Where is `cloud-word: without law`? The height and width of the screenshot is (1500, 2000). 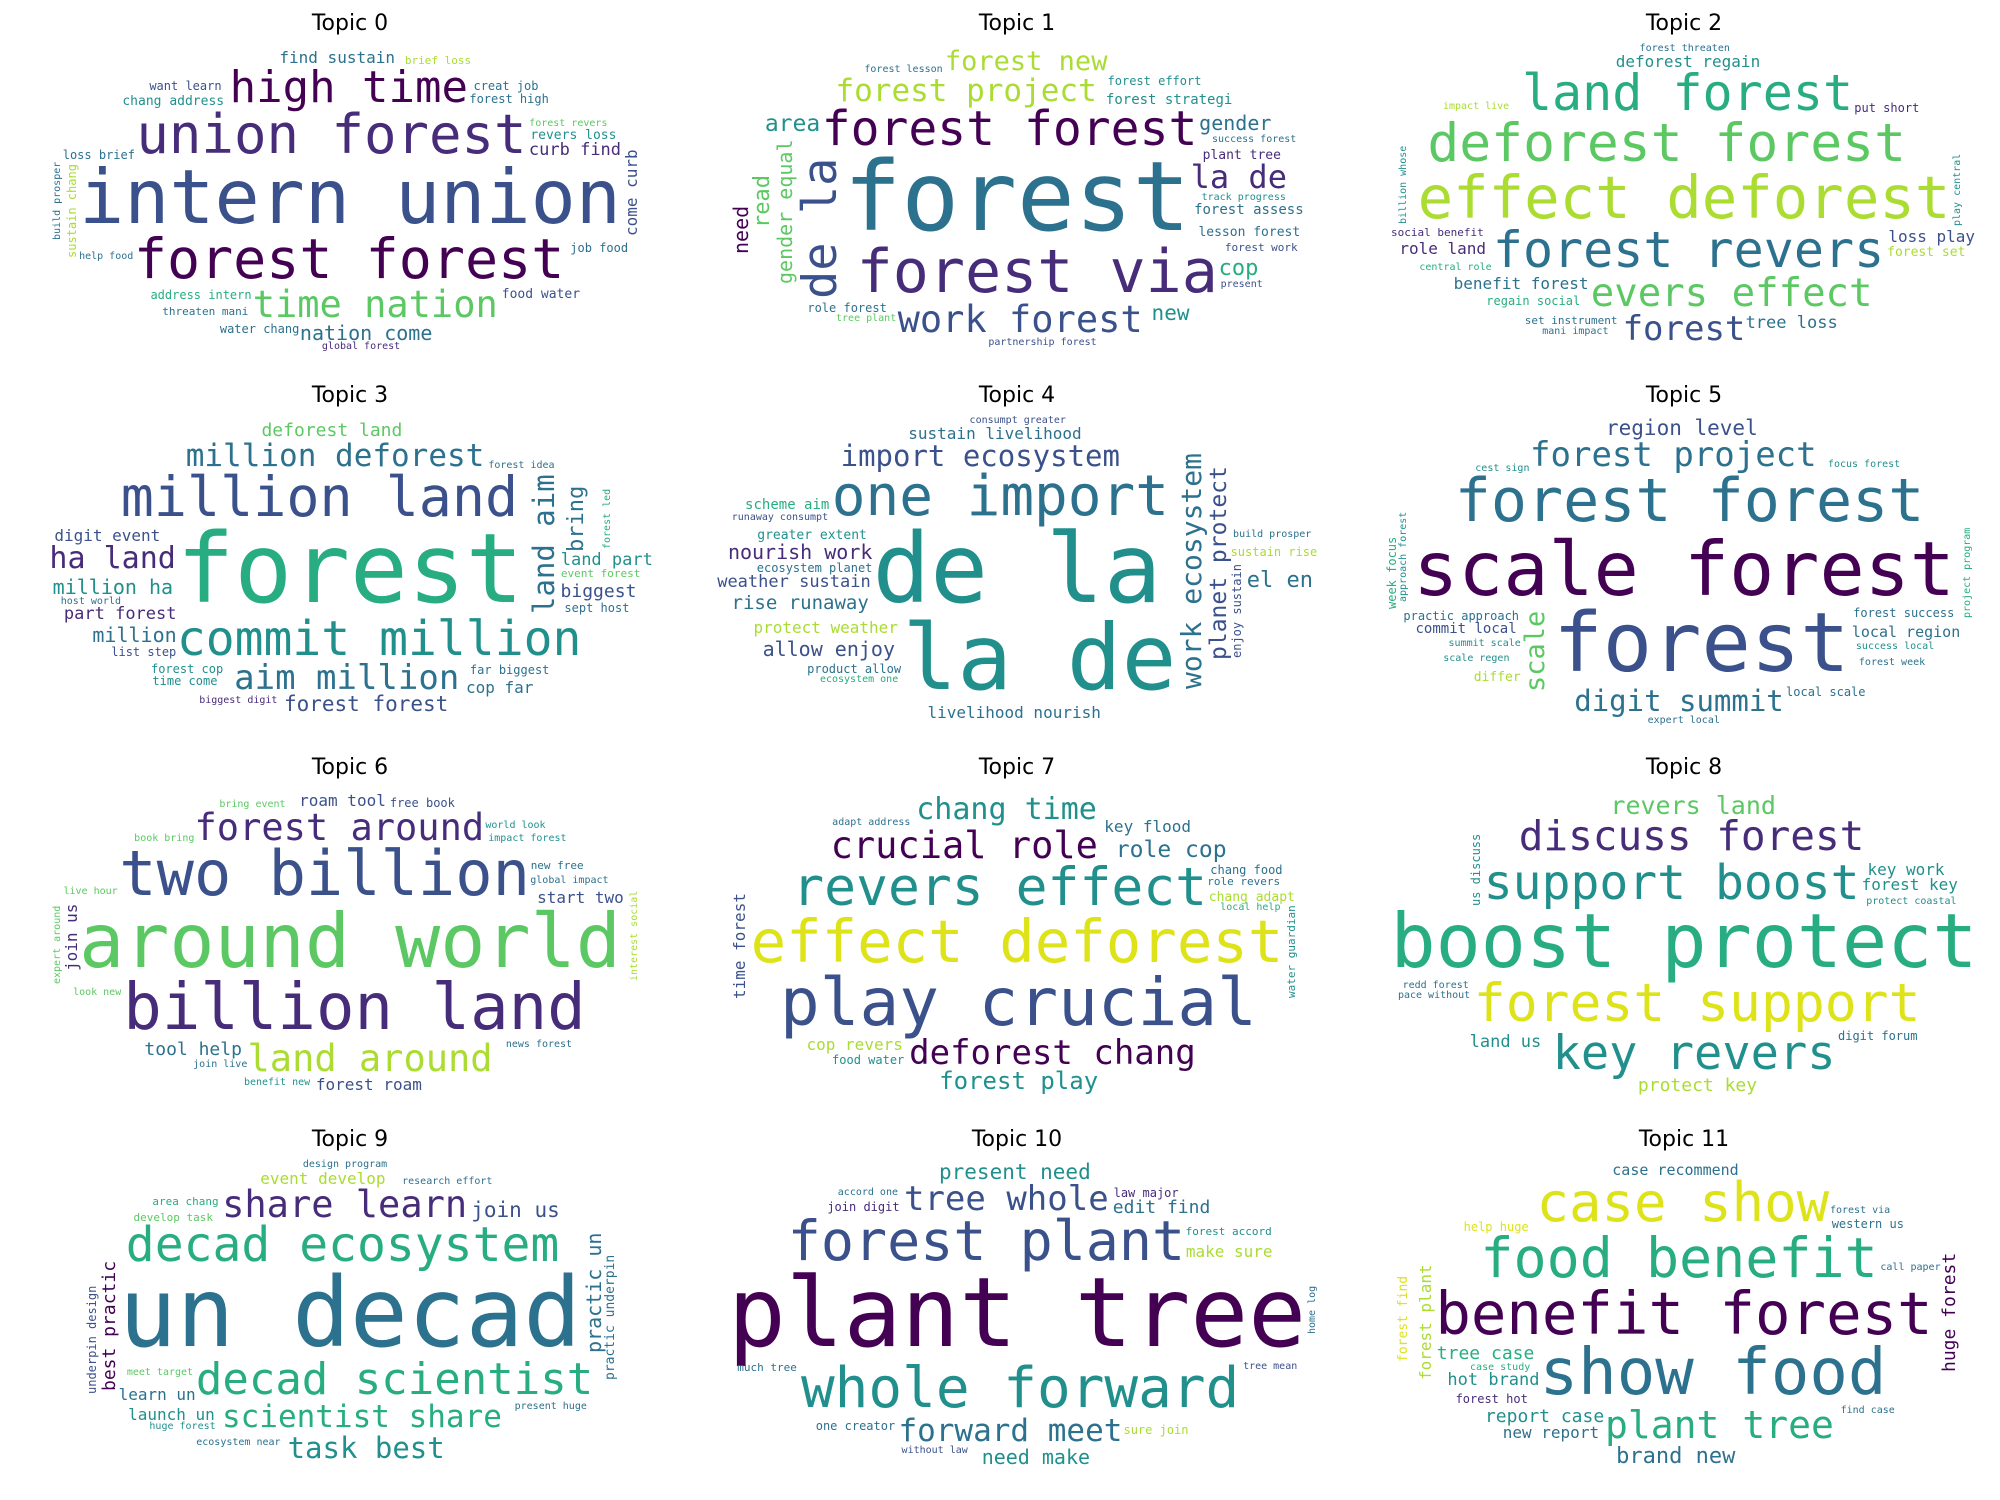
cloud-word: without law is located at coordinates (934, 1451).